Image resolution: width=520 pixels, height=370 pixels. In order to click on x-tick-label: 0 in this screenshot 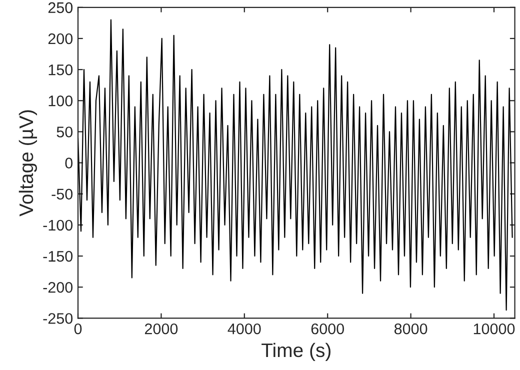, I will do `click(78, 328)`.